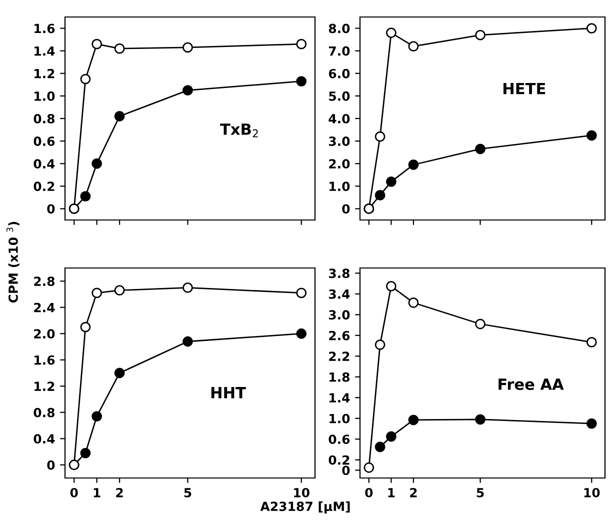 This screenshot has width=611, height=524. What do you see at coordinates (239, 131) in the screenshot?
I see `annotation: TxB$_{2}$` at bounding box center [239, 131].